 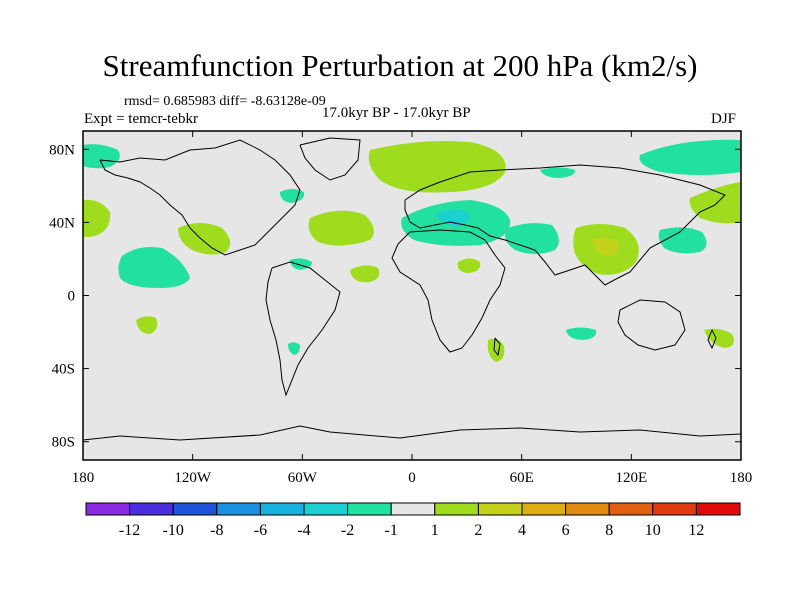 I want to click on coastline-madagascar, so click(x=497, y=347).